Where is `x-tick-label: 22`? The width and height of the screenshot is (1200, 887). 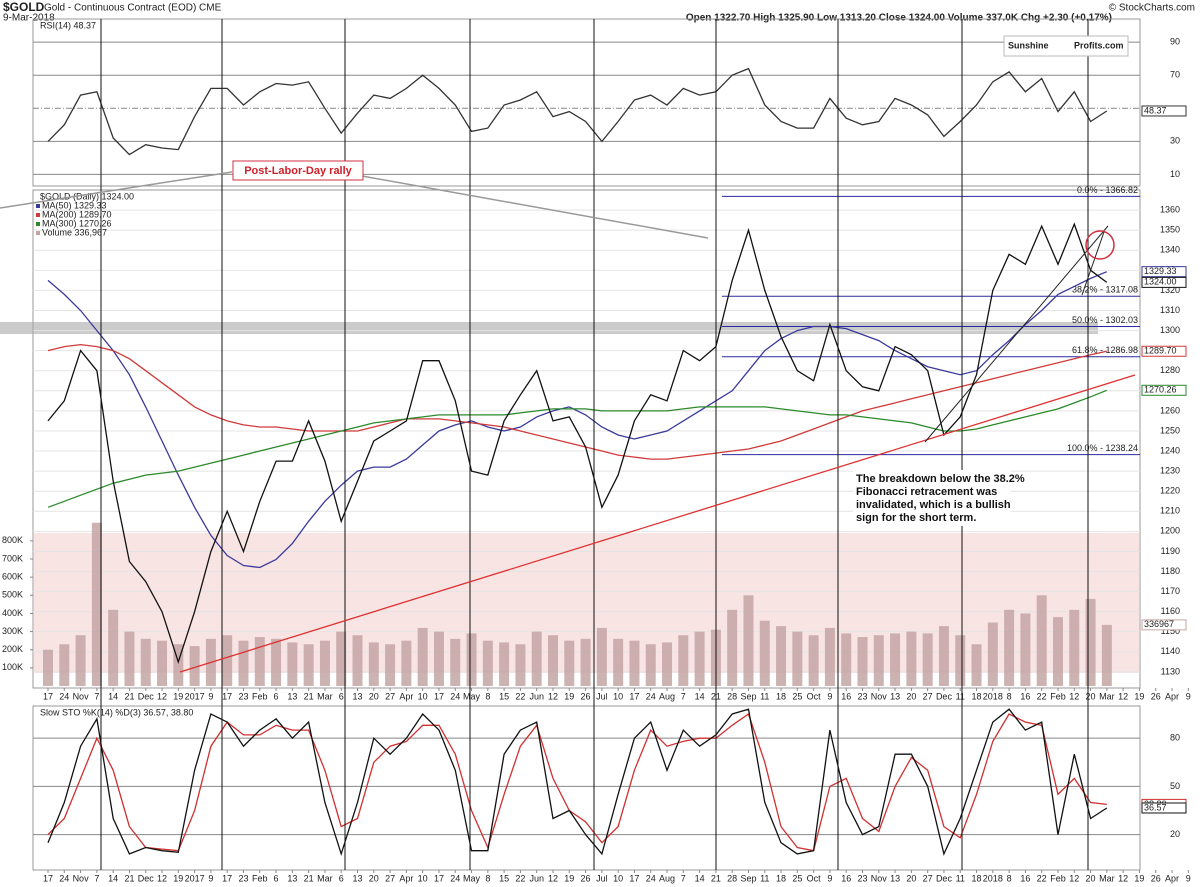 x-tick-label: 22 is located at coordinates (1042, 878).